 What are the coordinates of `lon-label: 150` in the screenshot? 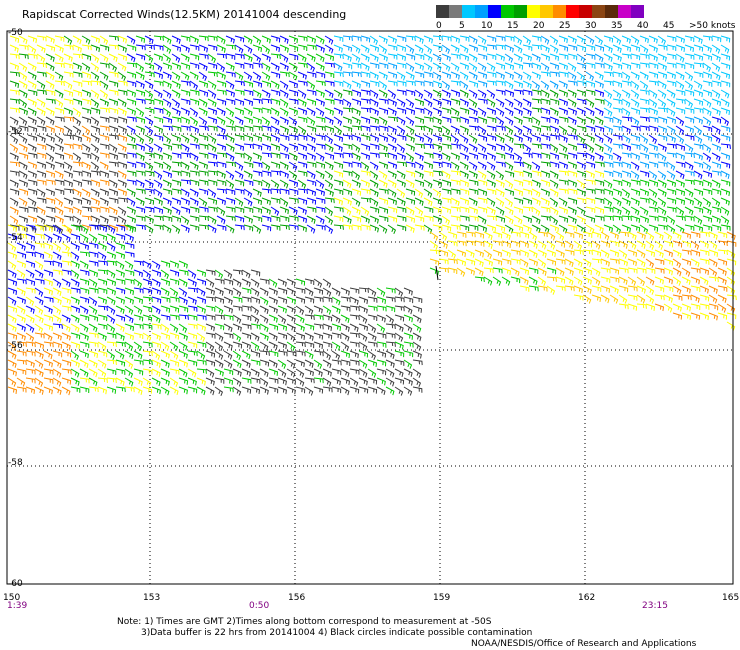 It's located at (12, 598).